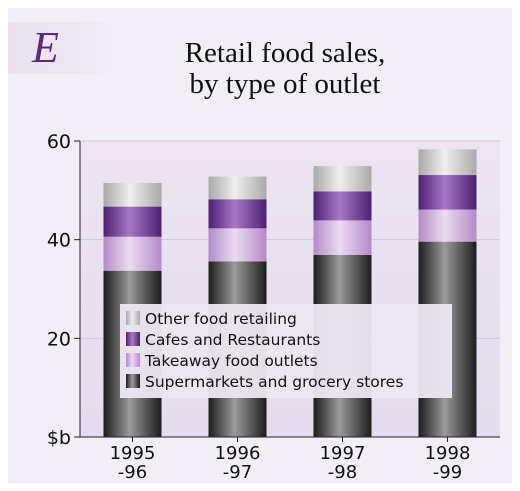 This screenshot has width=520, height=491. I want to click on legend-swatch-cafes-and-restaurants, so click(133, 339).